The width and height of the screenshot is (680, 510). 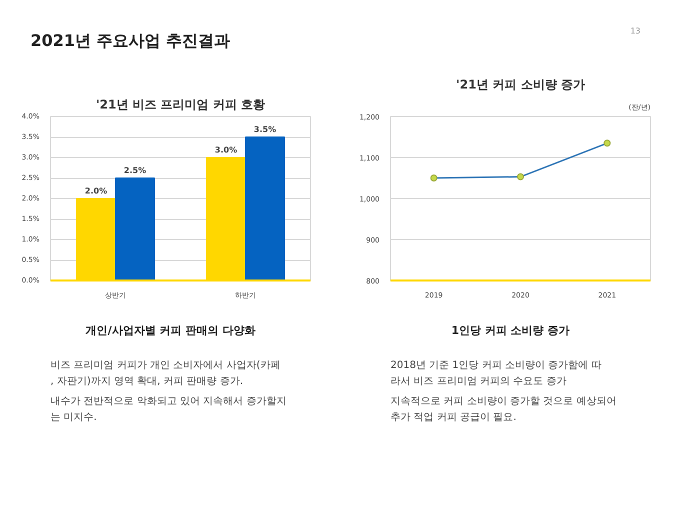 What do you see at coordinates (96, 191) in the screenshot?
I see `data-label: 2.0%` at bounding box center [96, 191].